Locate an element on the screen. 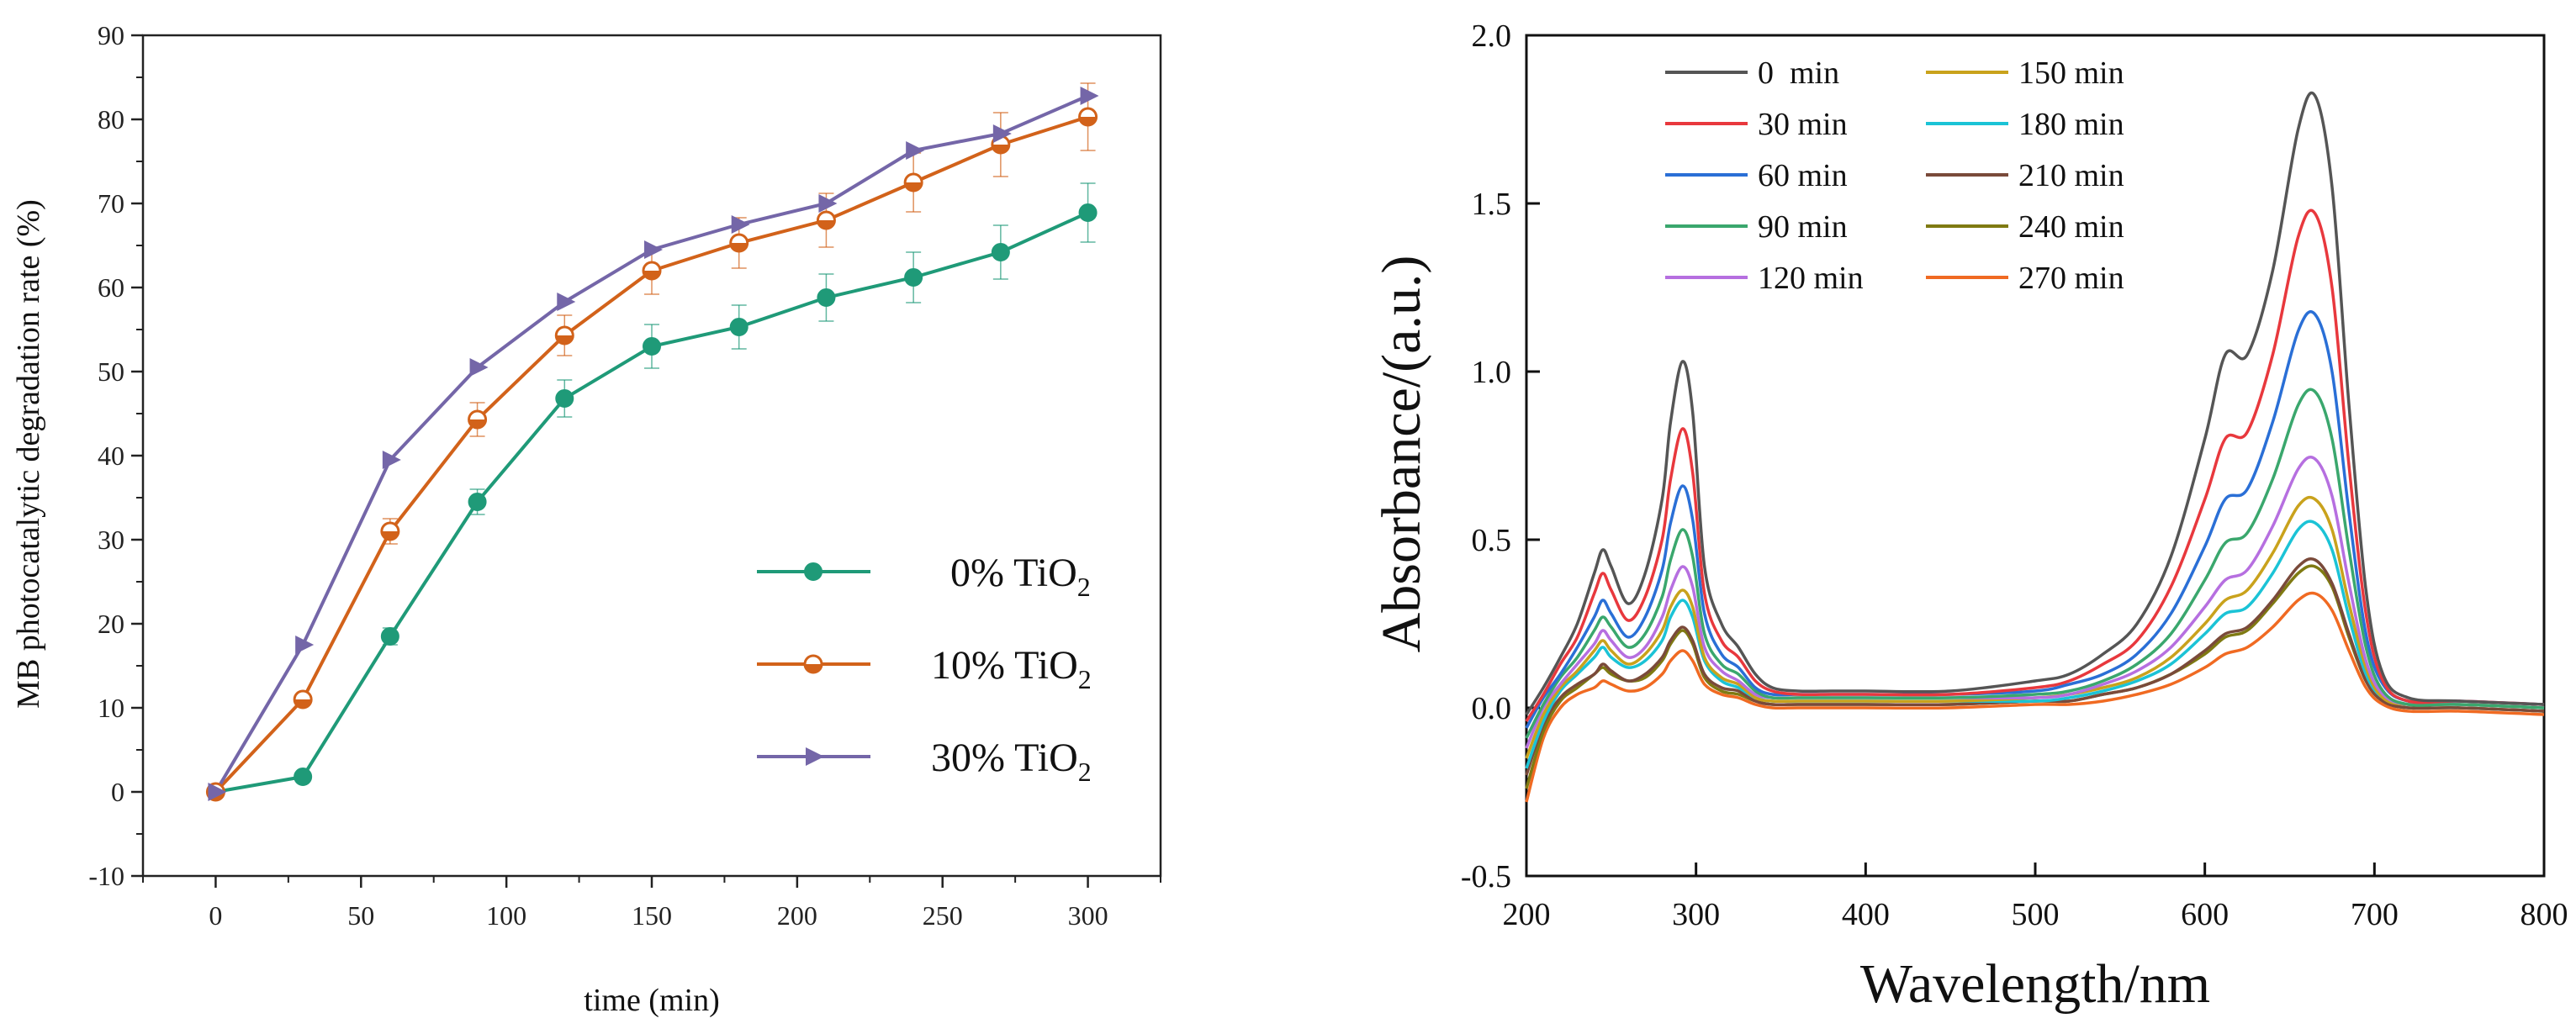 The width and height of the screenshot is (2576, 1034). left-y-axis: -10 0 10 20 30 40 50 60 70 80 90 is located at coordinates (115, 456).